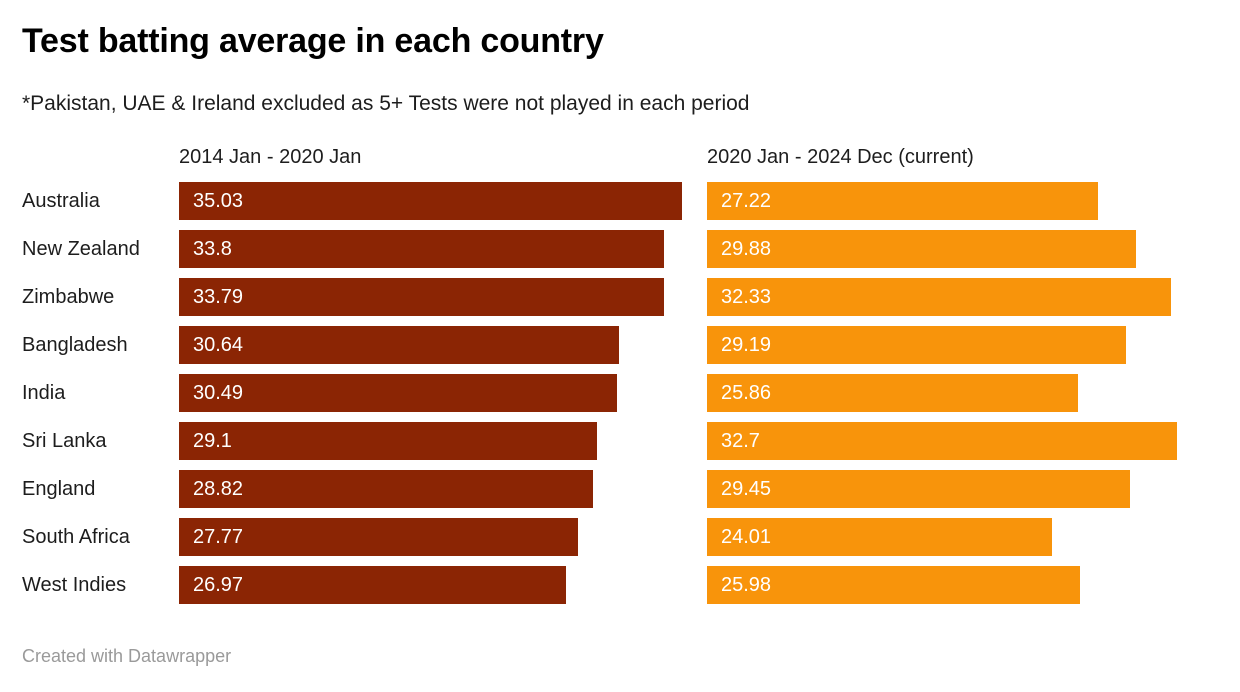  I want to click on bar-cell-period2: 29.45, so click(962, 489).